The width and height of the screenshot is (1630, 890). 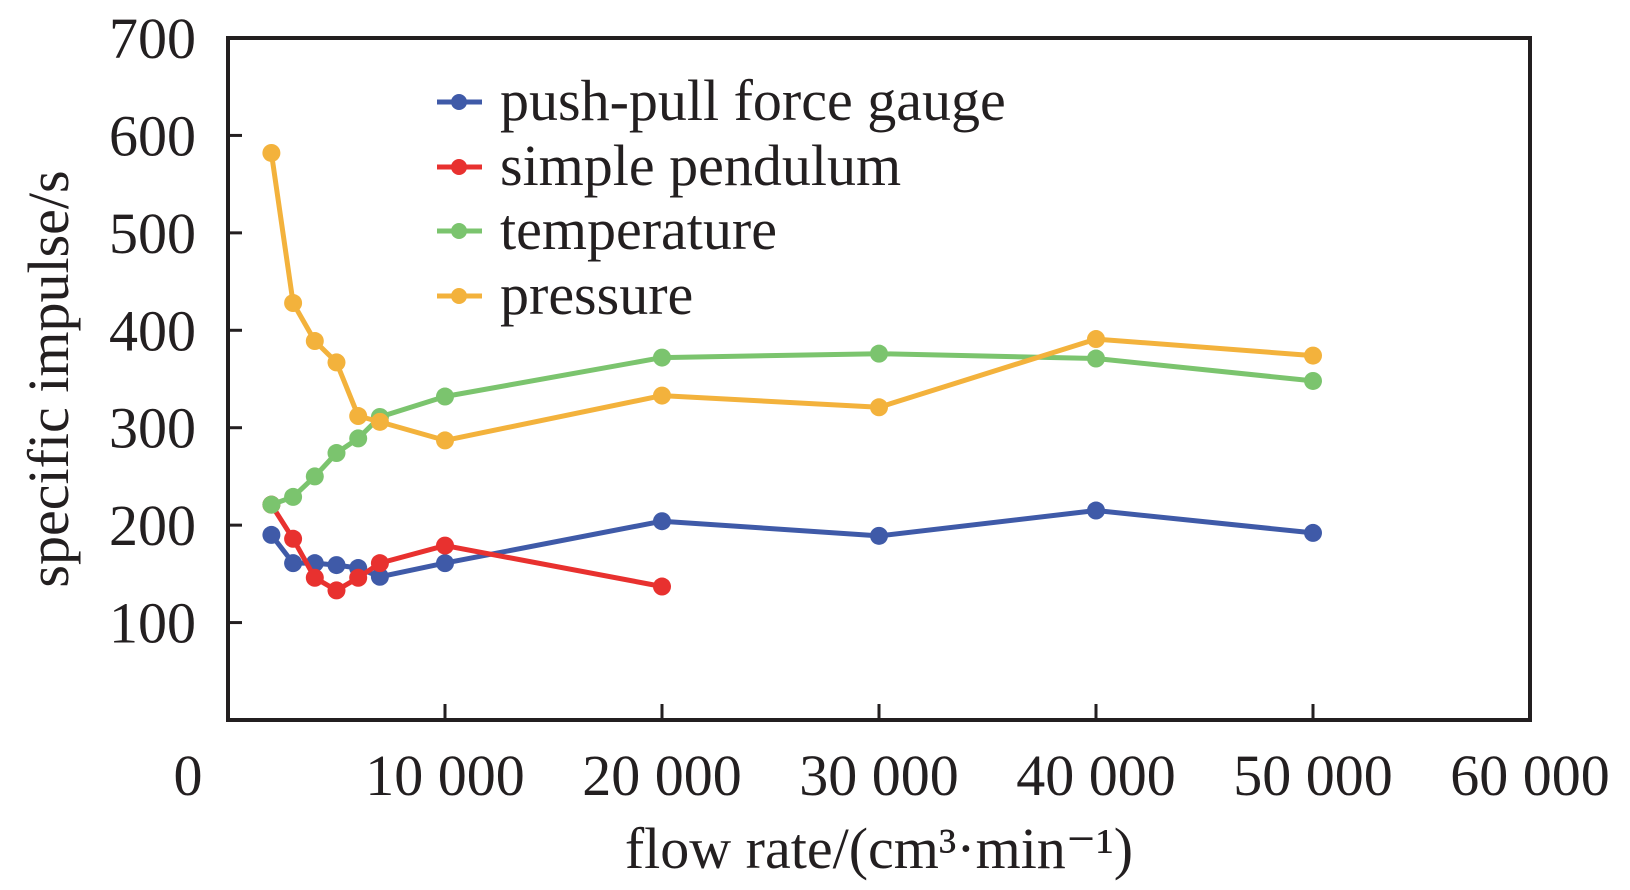 What do you see at coordinates (152, 525) in the screenshot?
I see `y-tick-label: 200` at bounding box center [152, 525].